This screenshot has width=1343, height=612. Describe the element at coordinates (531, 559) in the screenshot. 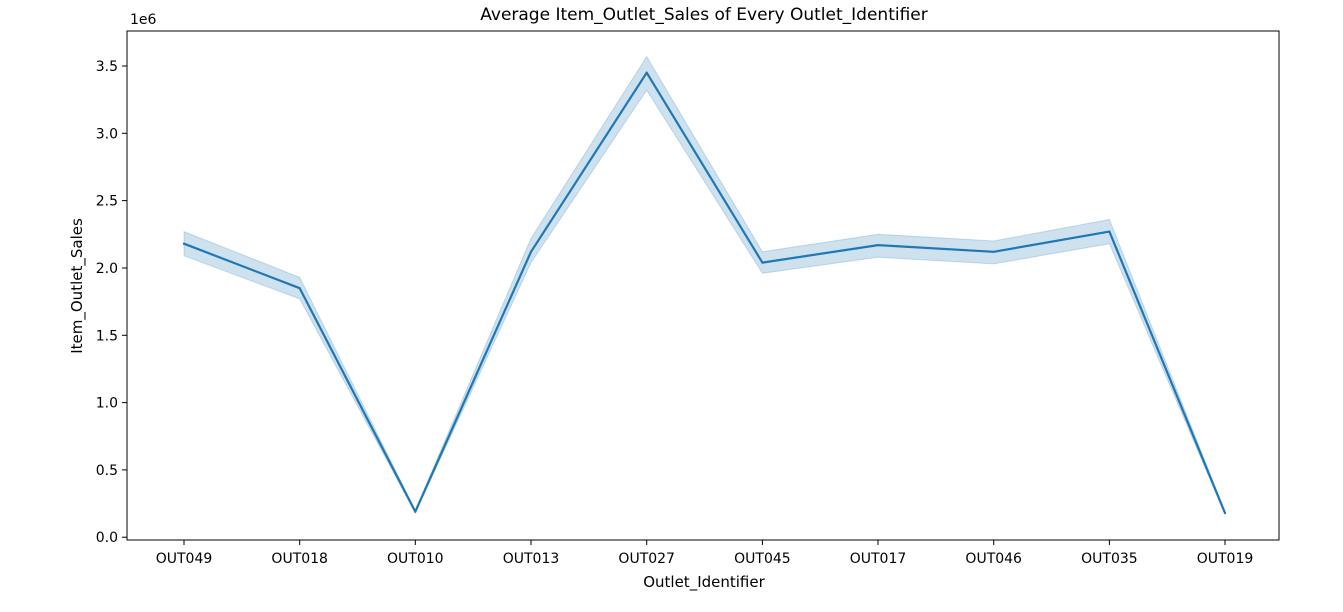

I see `x-tick-label: OUT013` at that location.